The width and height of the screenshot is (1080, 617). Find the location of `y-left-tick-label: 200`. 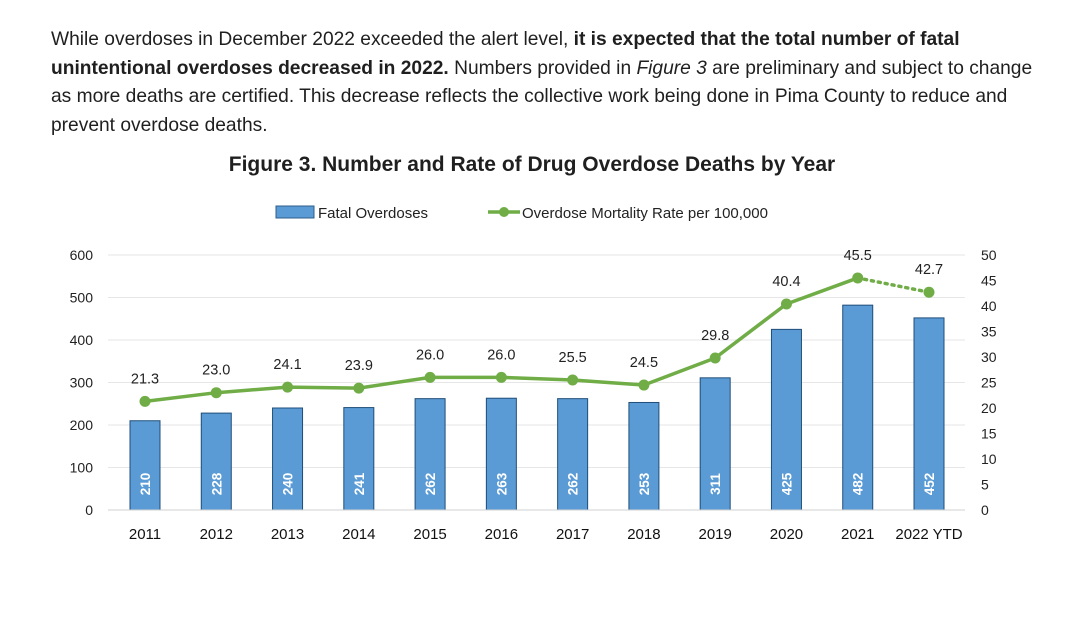

y-left-tick-label: 200 is located at coordinates (82, 425).